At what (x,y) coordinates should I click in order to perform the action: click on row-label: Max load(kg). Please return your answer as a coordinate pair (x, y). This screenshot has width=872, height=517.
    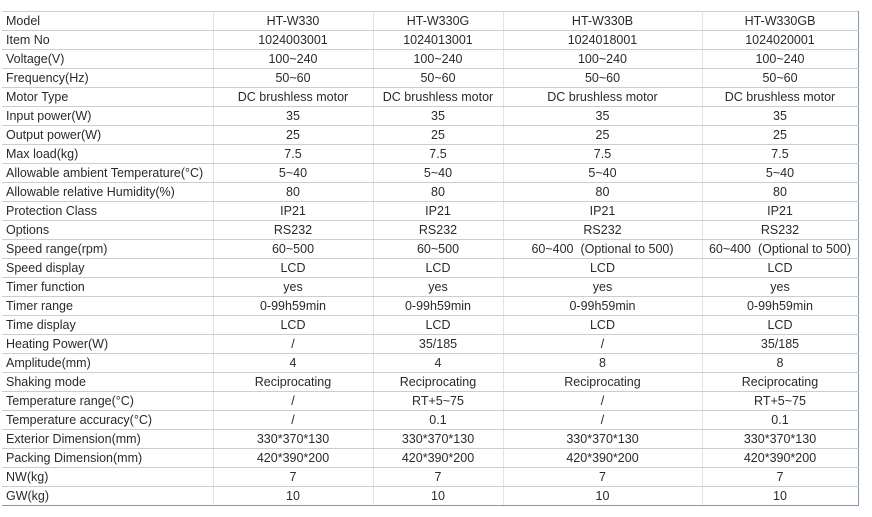
    Looking at the image, I should click on (108, 154).